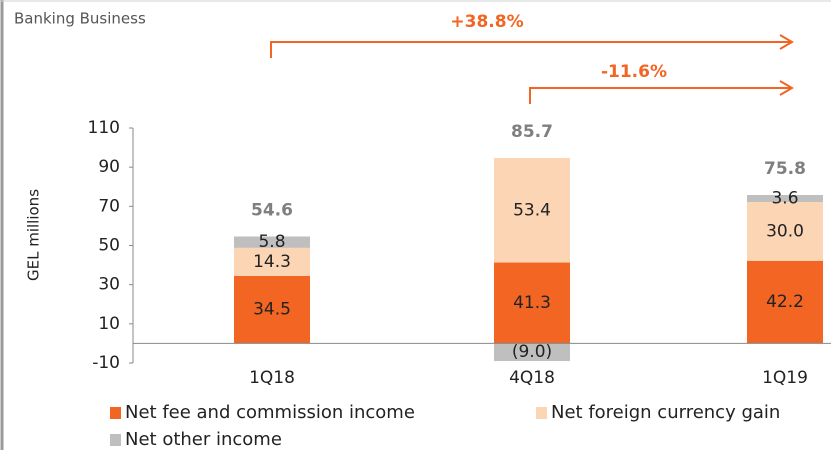 The image size is (831, 450). Describe the element at coordinates (785, 378) in the screenshot. I see `x-tick-label: 1Q19` at that location.